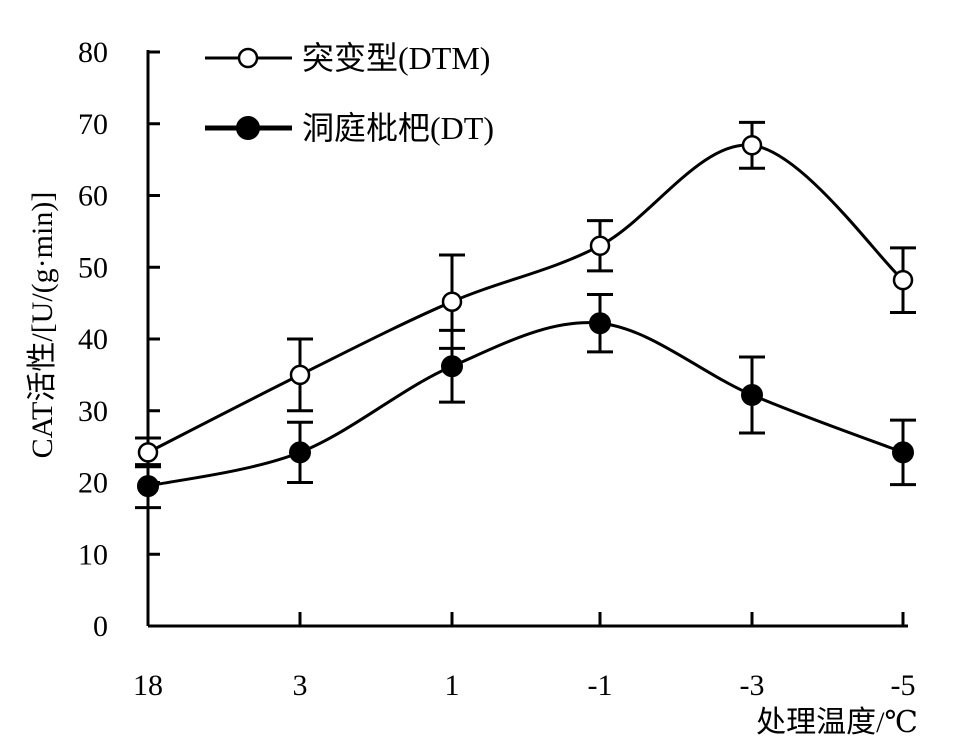 The width and height of the screenshot is (963, 751). Describe the element at coordinates (752, 685) in the screenshot. I see `x-tick-label: -3` at that location.